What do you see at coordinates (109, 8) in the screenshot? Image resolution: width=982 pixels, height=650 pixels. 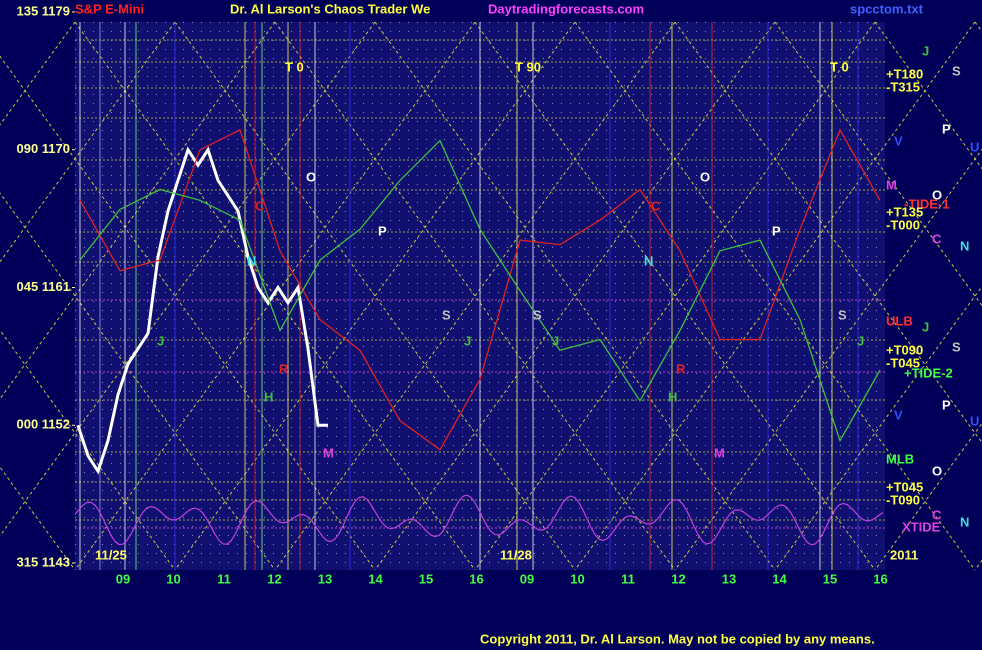 I see `instrument: S&P E-Mini` at bounding box center [109, 8].